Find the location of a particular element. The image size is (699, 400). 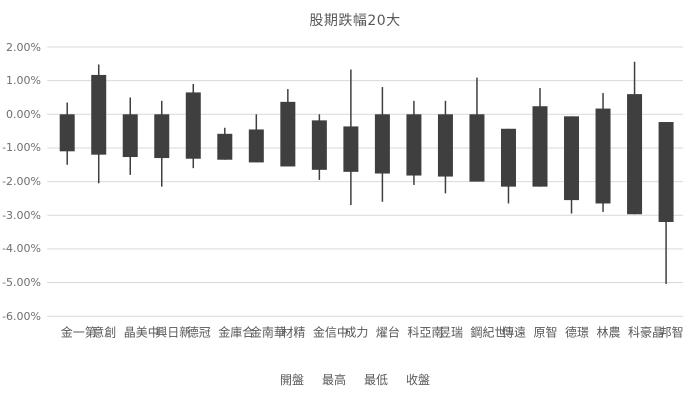

y-axis-tick-label: -5.00% is located at coordinates (21, 283).